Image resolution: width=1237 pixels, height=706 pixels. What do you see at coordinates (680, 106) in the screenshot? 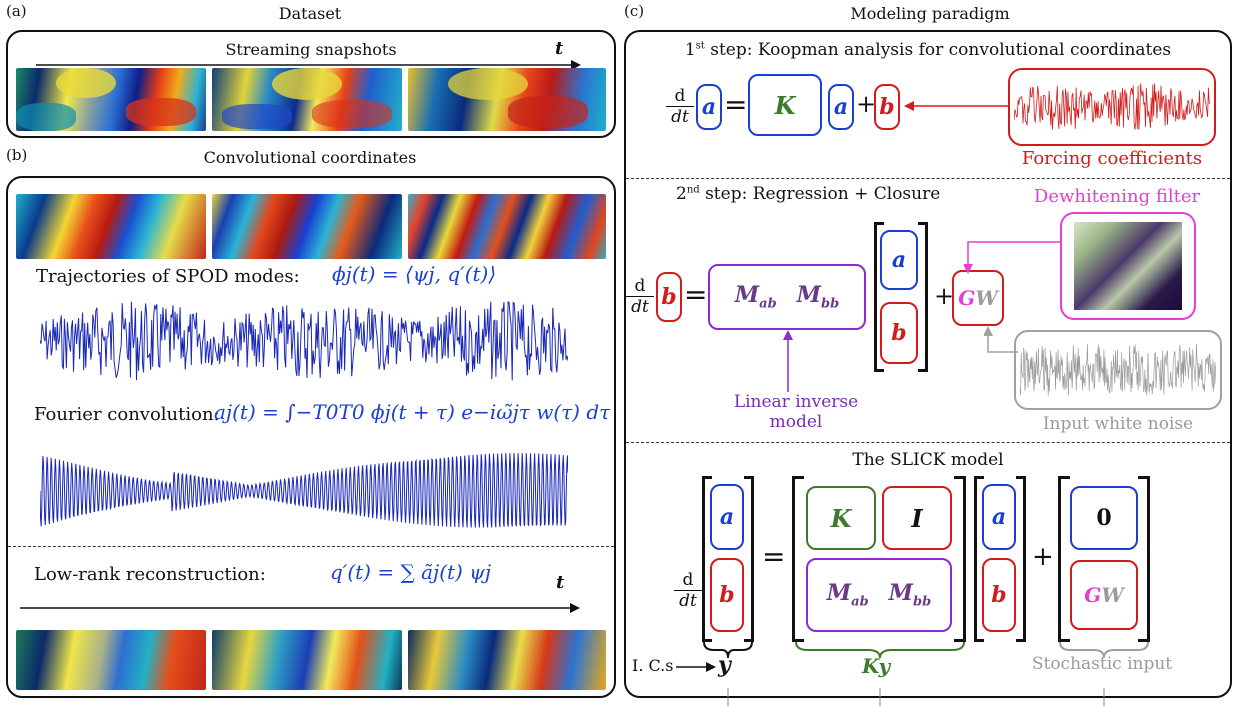
I see `step1-ddt: d dt` at bounding box center [680, 106].